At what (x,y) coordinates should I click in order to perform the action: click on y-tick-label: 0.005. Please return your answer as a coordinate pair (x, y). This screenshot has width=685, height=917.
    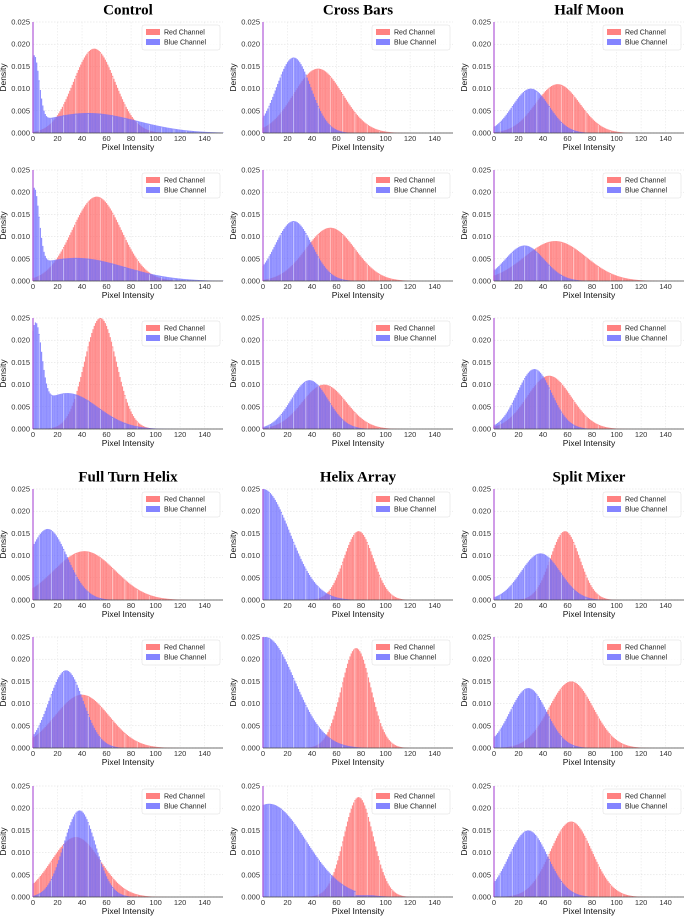
    Looking at the image, I should click on (481, 874).